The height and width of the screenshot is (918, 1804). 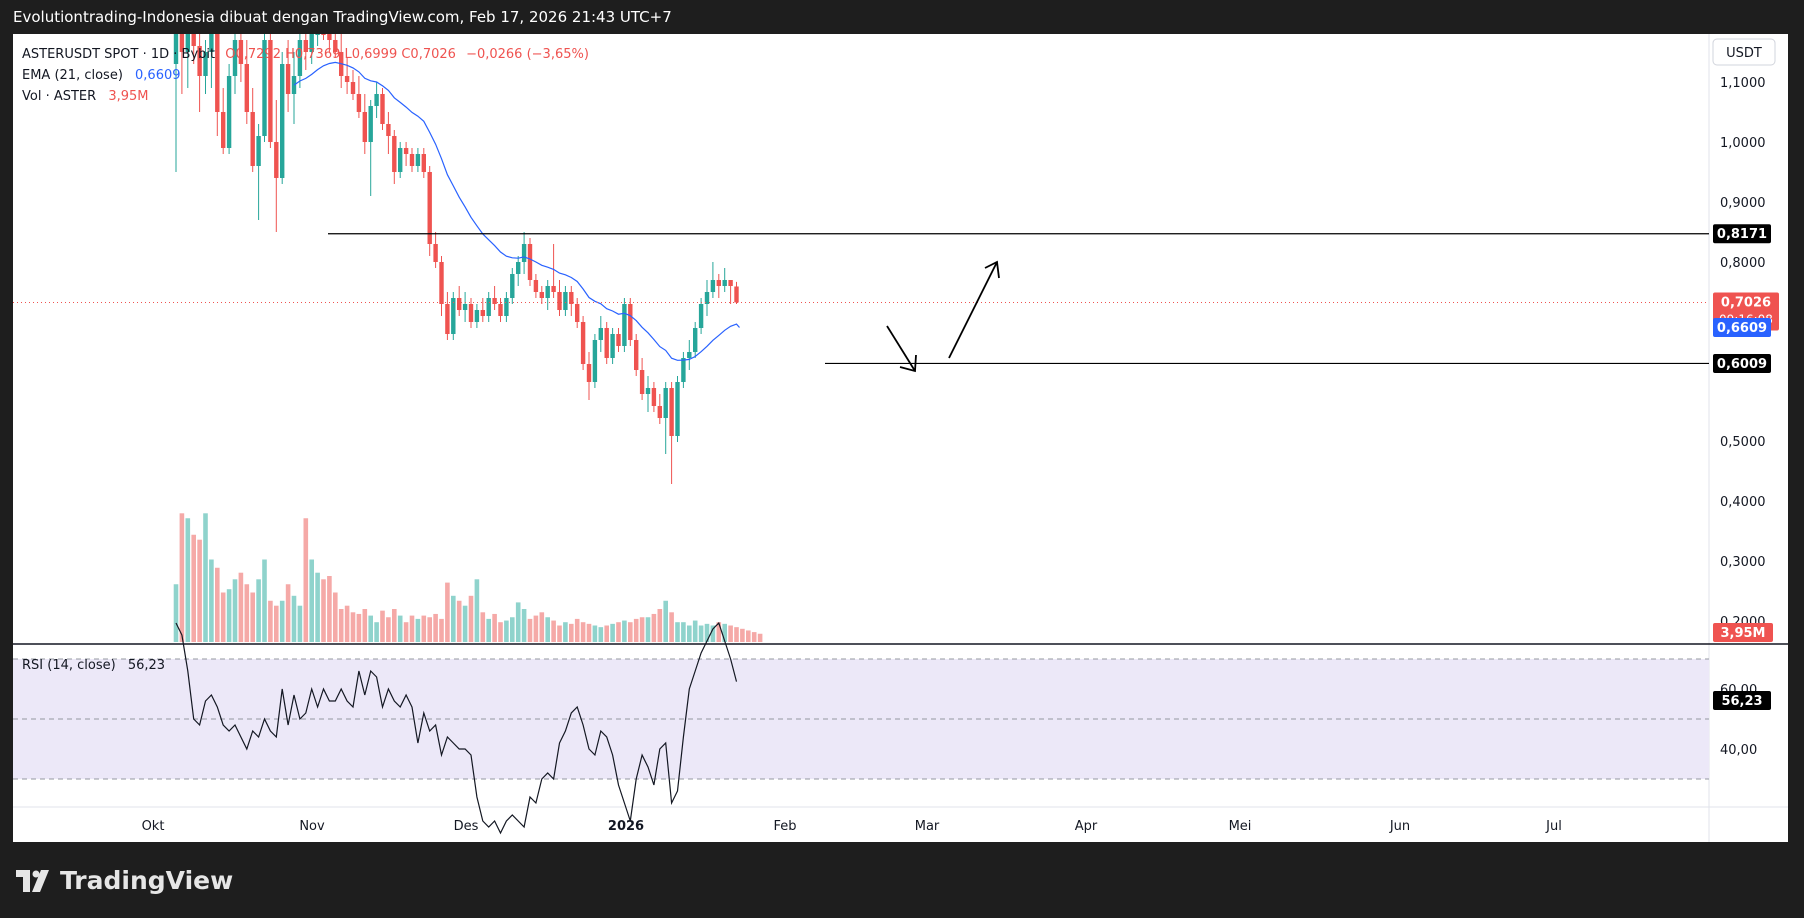 What do you see at coordinates (1743, 203) in the screenshot?
I see `price-tick: 0,9000` at bounding box center [1743, 203].